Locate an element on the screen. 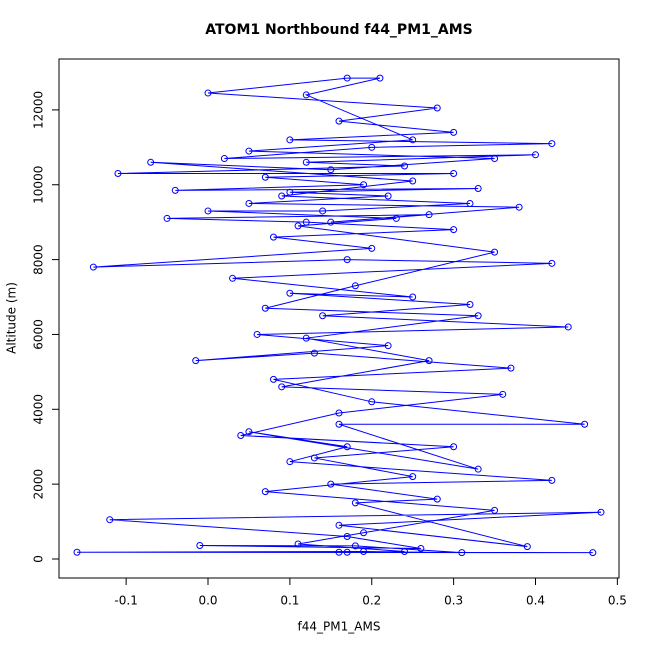 Image resolution: width=650 pixels, height=654 pixels. x-tick-label: 0.0 is located at coordinates (207, 601).